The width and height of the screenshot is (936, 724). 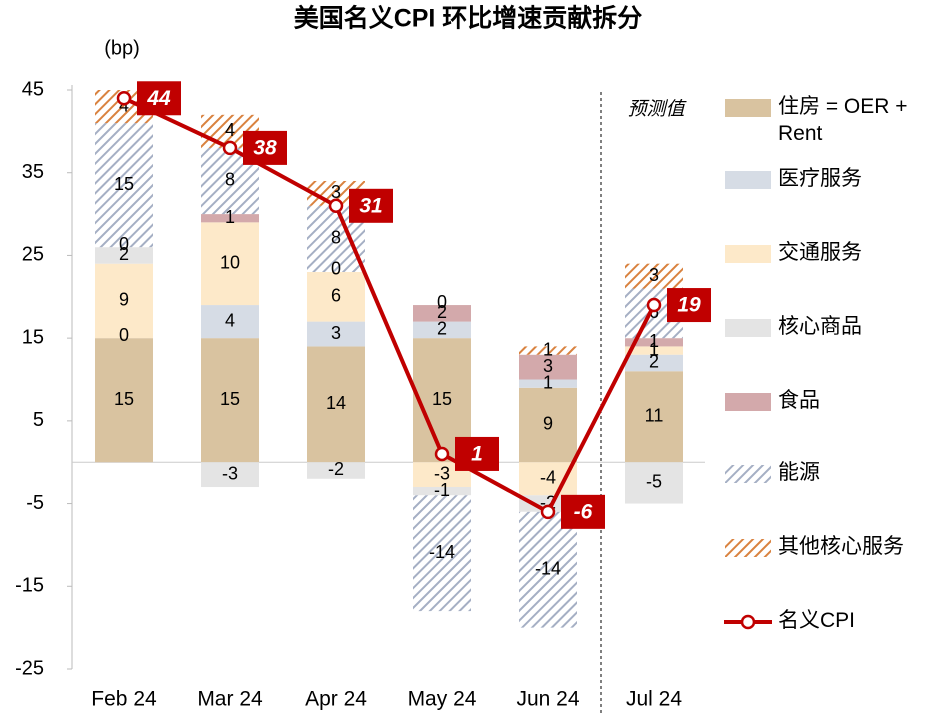 I want to click on value-label: -4, so click(x=548, y=478).